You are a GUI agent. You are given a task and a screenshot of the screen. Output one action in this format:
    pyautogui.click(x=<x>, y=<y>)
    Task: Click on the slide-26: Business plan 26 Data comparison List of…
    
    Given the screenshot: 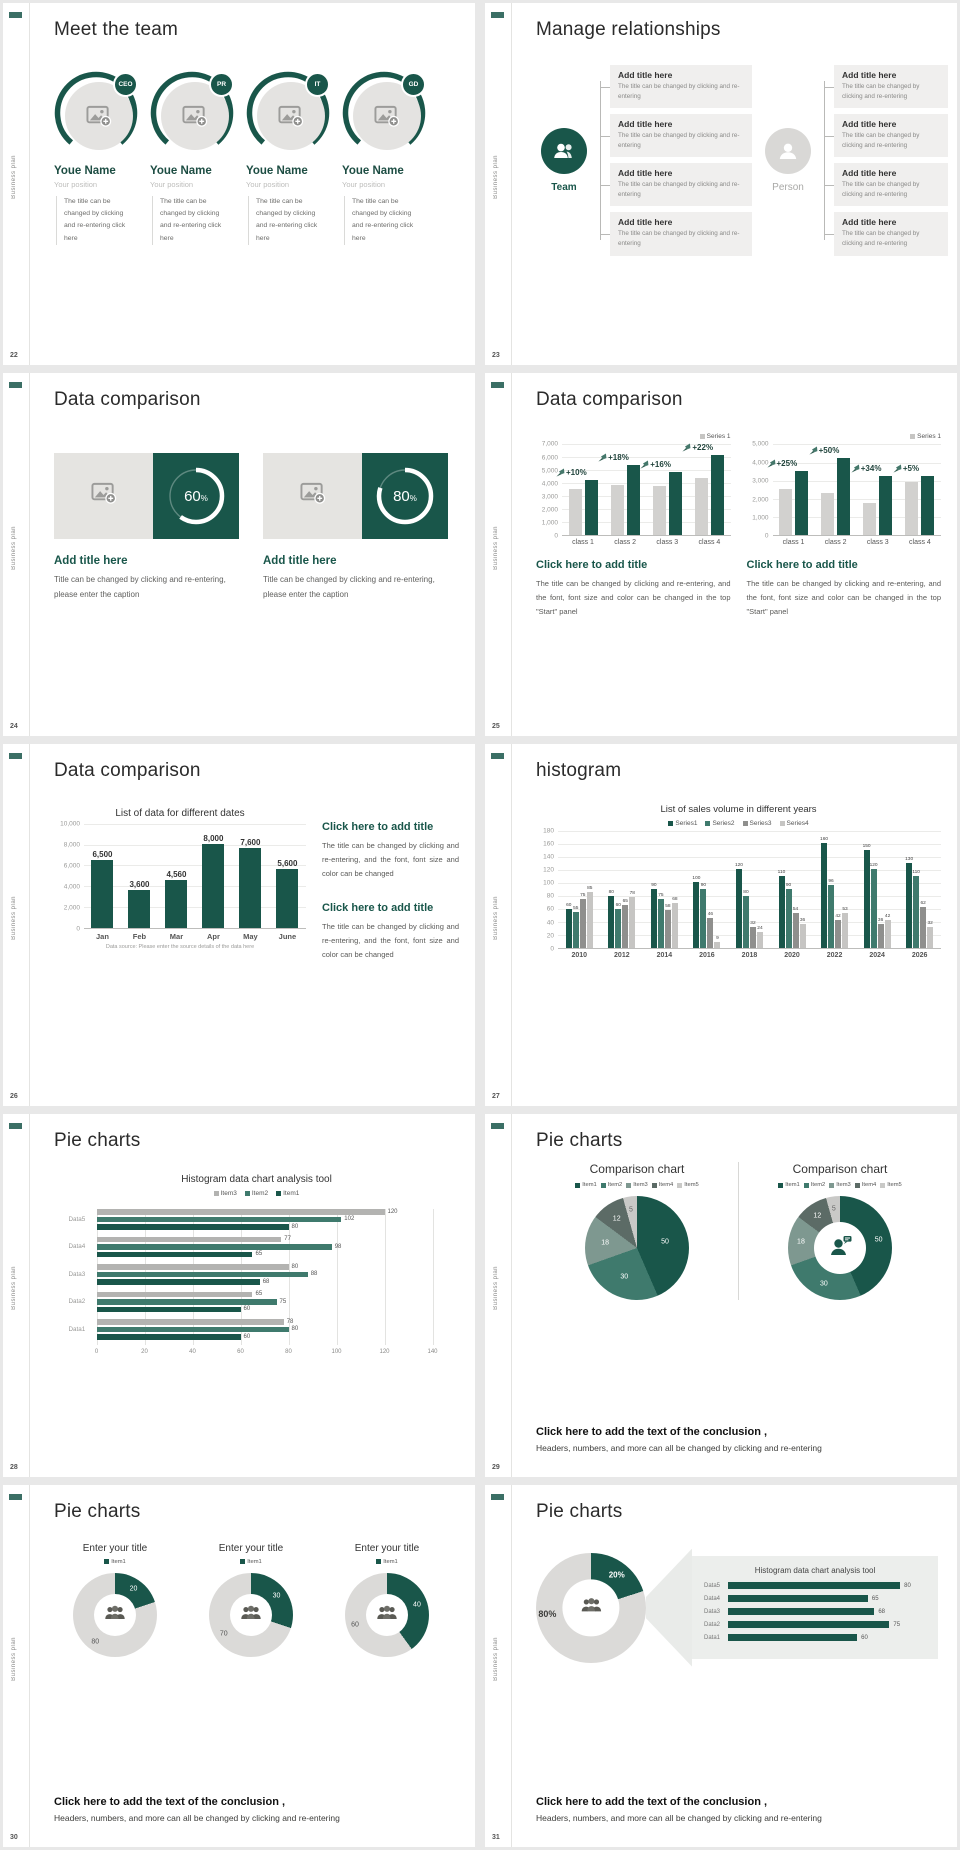 What is the action you would take?
    pyautogui.click(x=239, y=925)
    